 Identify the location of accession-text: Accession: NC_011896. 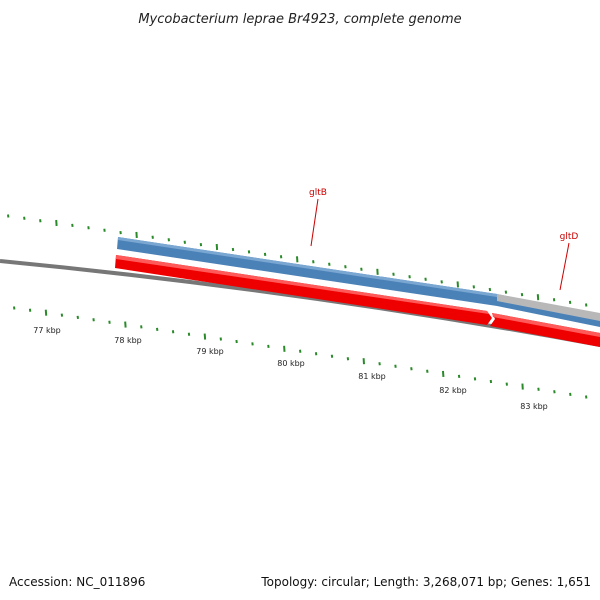
(77, 582).